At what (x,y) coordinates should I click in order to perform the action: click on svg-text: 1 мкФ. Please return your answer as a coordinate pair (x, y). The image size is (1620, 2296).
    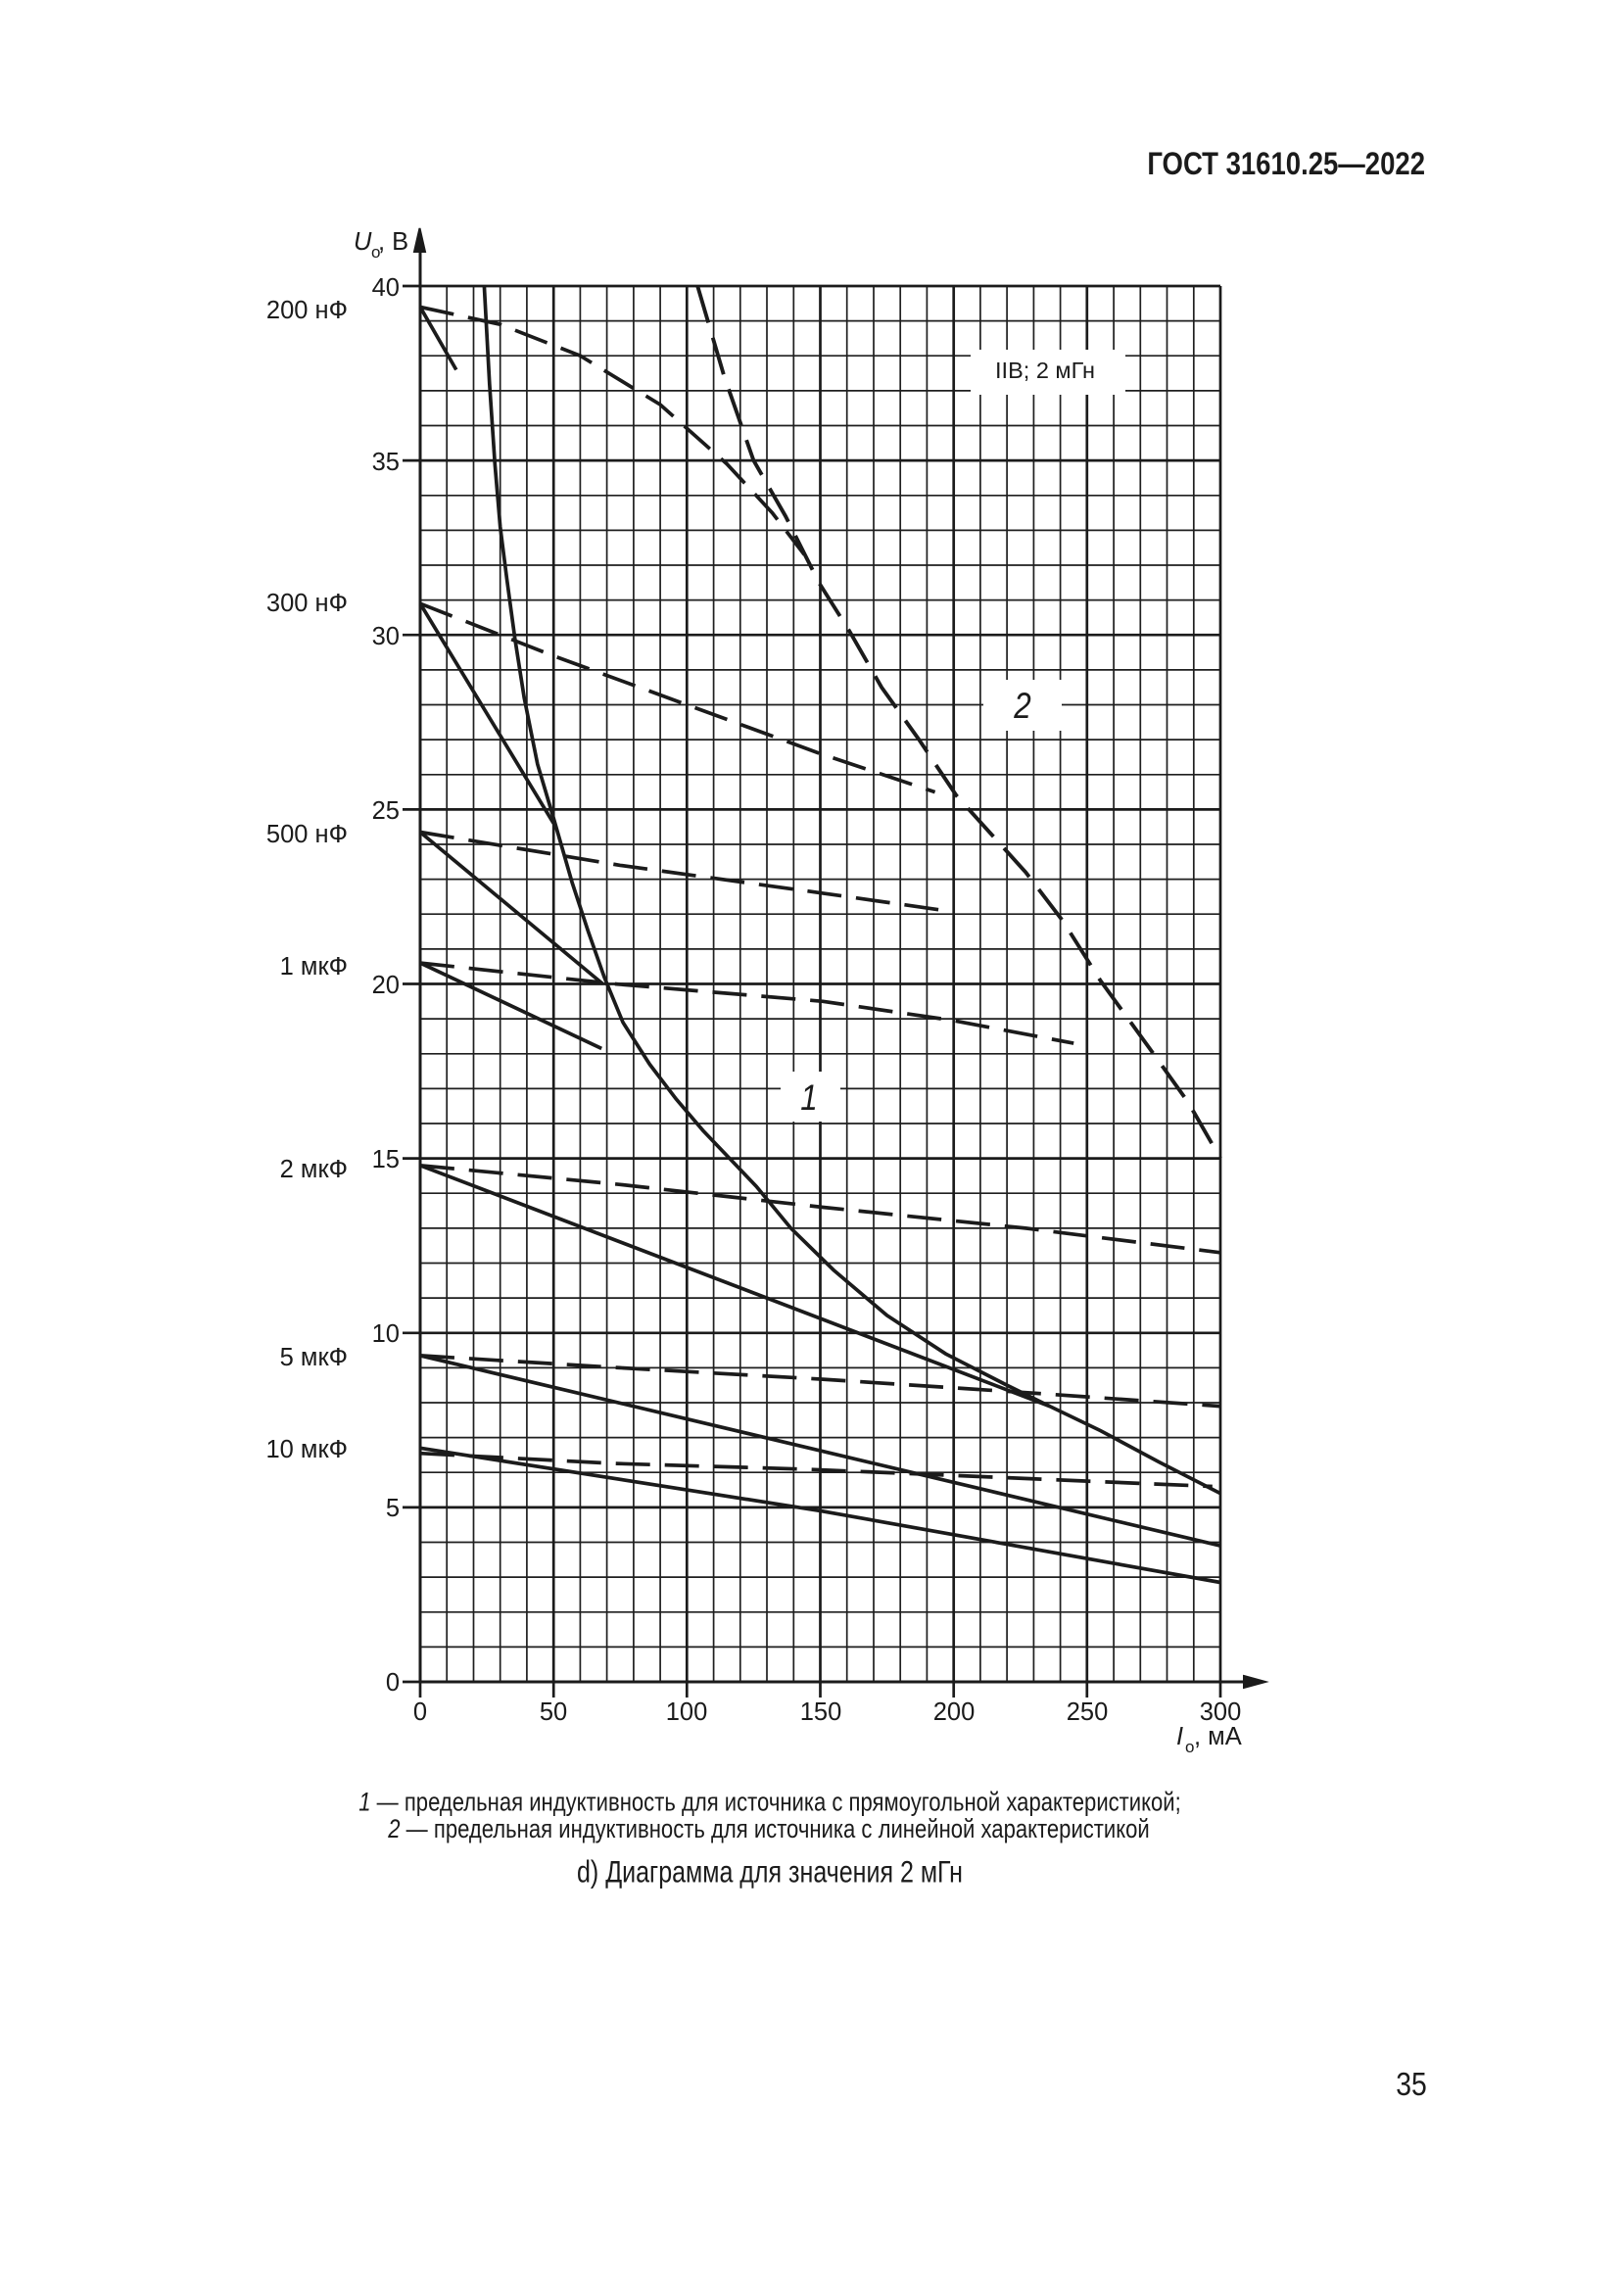
    Looking at the image, I should click on (314, 967).